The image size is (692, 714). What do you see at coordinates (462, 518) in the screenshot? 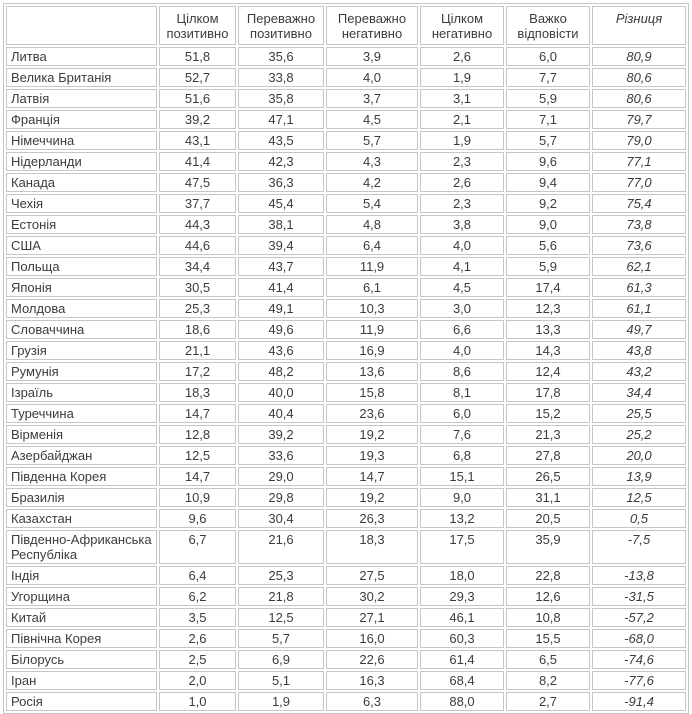
I see `value-cell: 13,2` at bounding box center [462, 518].